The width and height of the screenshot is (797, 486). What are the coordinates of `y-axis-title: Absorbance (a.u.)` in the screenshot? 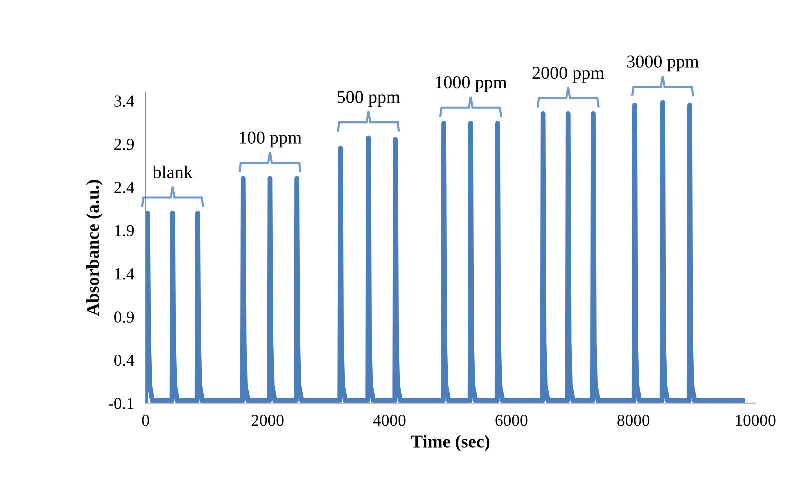 It's located at (94, 248).